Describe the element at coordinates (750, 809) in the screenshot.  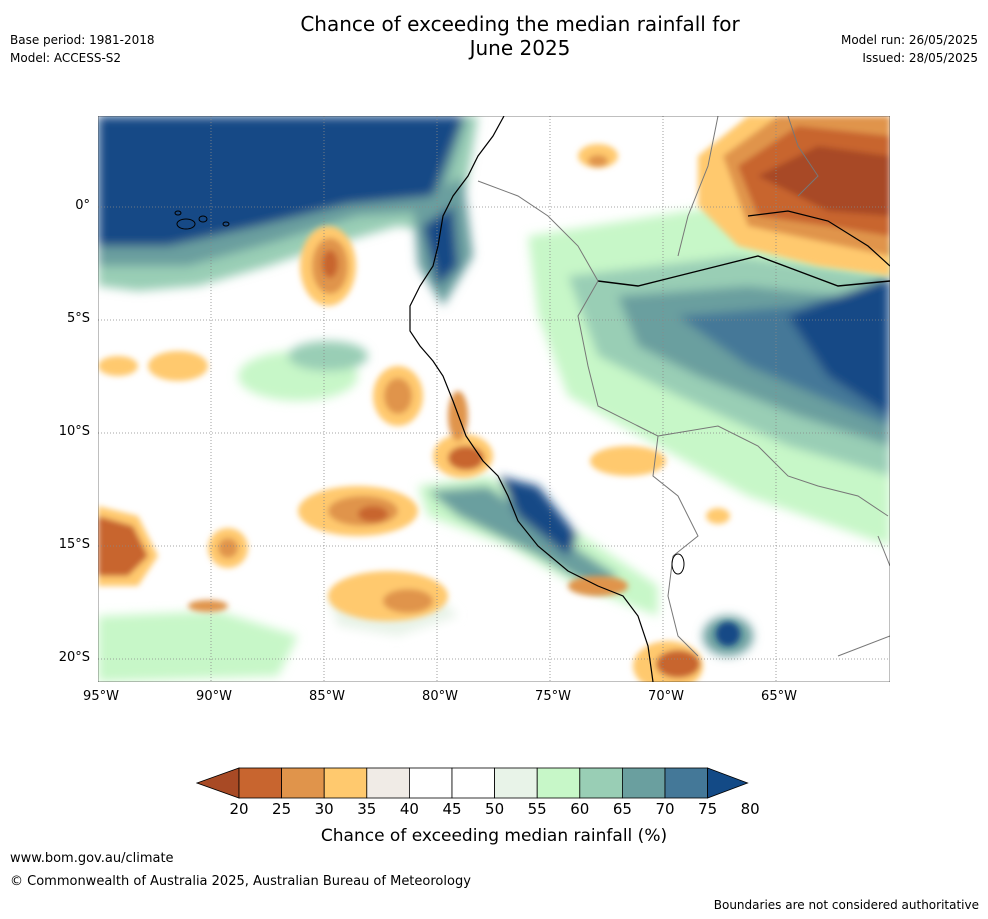
I see `colorbar-tick-12: 80` at that location.